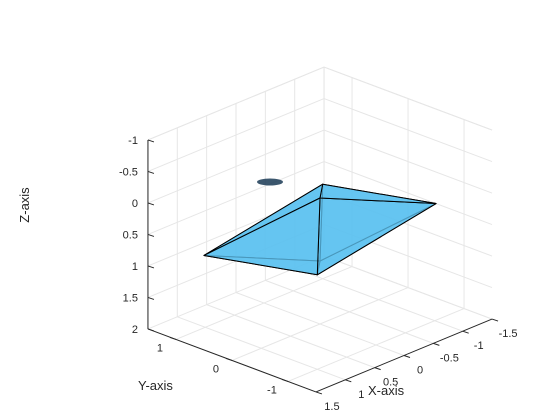  I want to click on z-tick-label: 0, so click(135, 204).